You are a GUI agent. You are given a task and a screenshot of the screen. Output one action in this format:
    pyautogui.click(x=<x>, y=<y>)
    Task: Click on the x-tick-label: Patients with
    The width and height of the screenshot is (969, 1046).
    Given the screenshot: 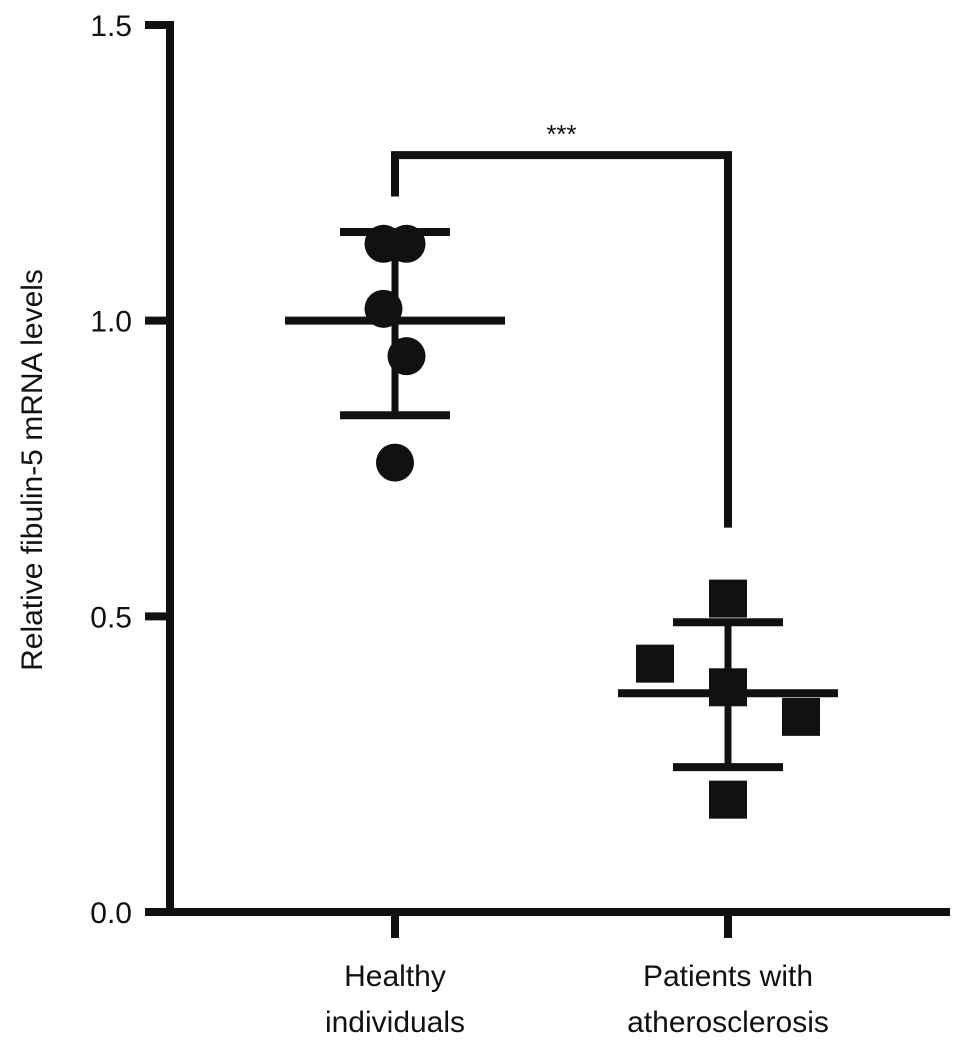 What is the action you would take?
    pyautogui.click(x=728, y=976)
    